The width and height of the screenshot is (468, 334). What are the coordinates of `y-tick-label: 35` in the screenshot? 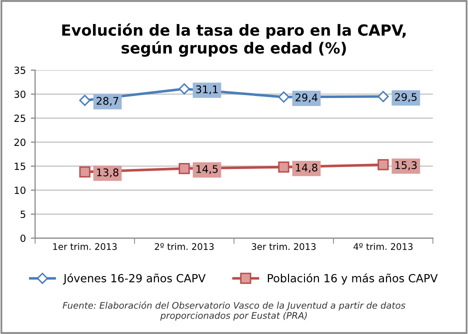 It's located at (20, 70).